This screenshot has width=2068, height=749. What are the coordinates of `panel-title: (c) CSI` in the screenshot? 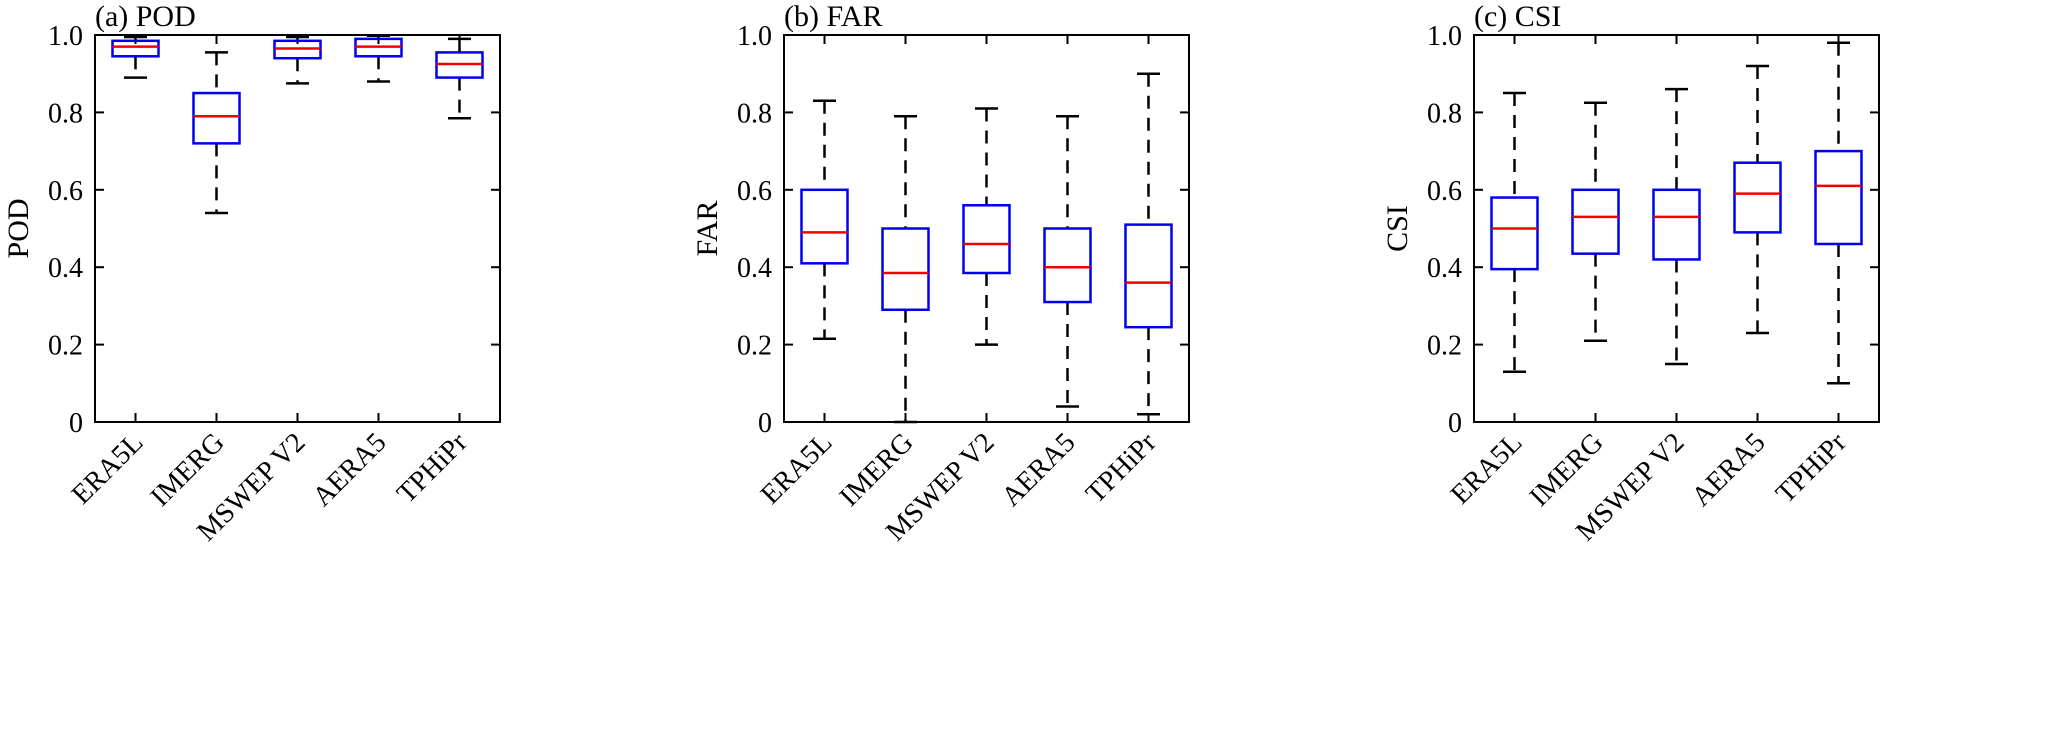 It's located at (1517, 16).